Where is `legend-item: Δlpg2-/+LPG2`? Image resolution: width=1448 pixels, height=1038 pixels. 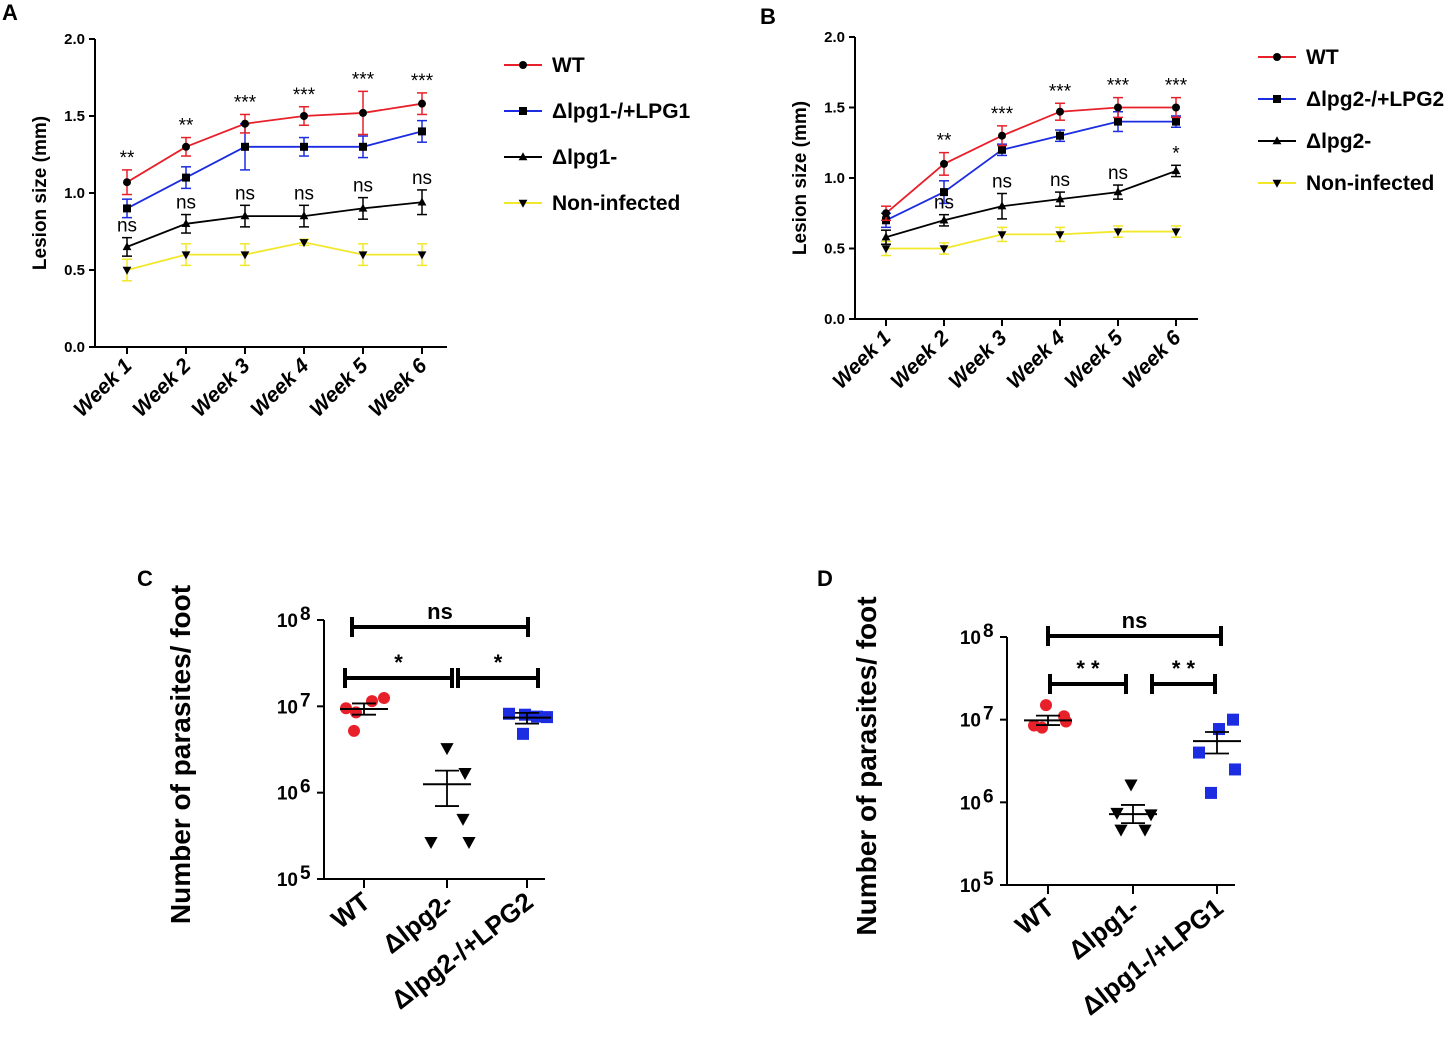 legend-item: Δlpg2-/+LPG2 is located at coordinates (1351, 99).